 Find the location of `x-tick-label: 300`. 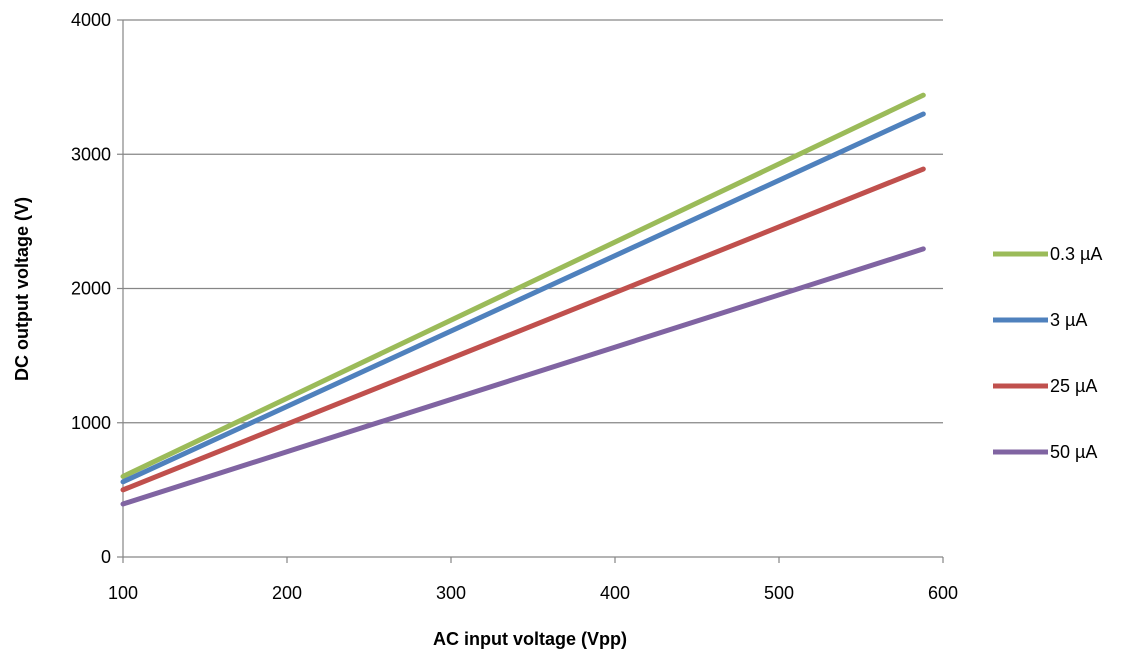

x-tick-label: 300 is located at coordinates (451, 593).